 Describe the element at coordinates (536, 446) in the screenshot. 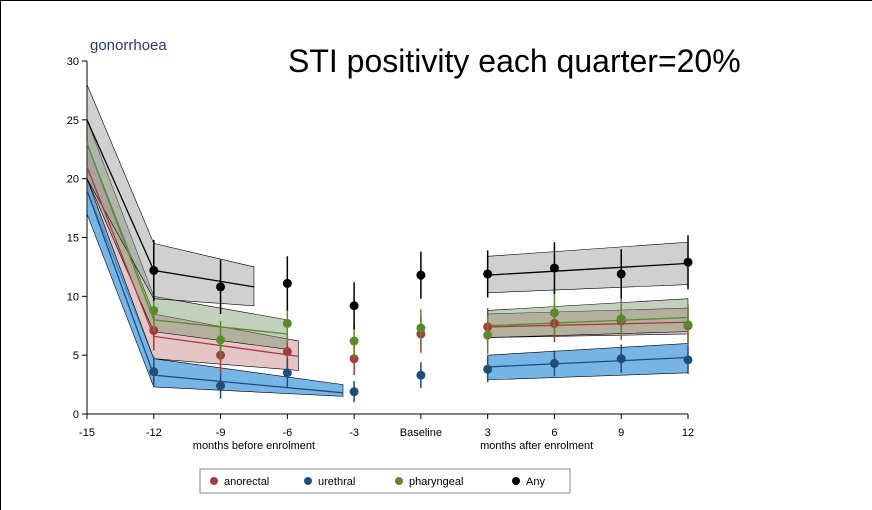

I see `x-axis-label: months after enrolment` at that location.